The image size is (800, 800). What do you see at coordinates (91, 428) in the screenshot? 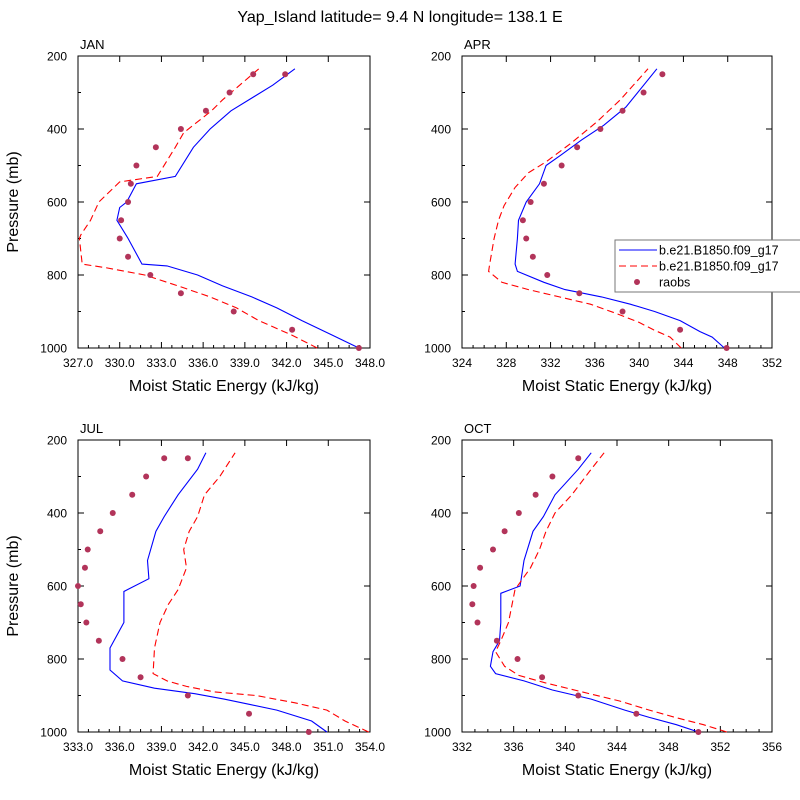
I see `panel-title: JUL` at bounding box center [91, 428].